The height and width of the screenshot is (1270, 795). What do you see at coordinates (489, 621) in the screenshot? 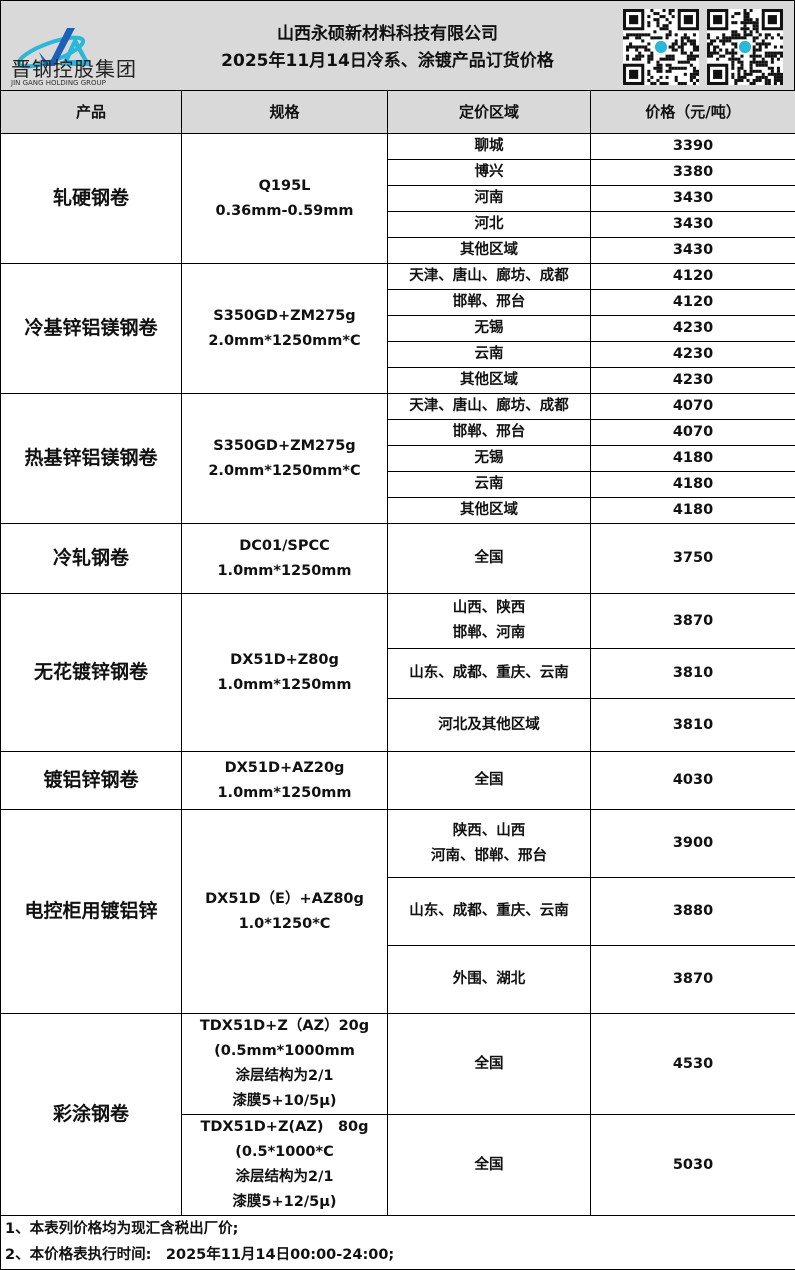
I see `region-cell: 山西、陕西 邯郸、河南` at bounding box center [489, 621].